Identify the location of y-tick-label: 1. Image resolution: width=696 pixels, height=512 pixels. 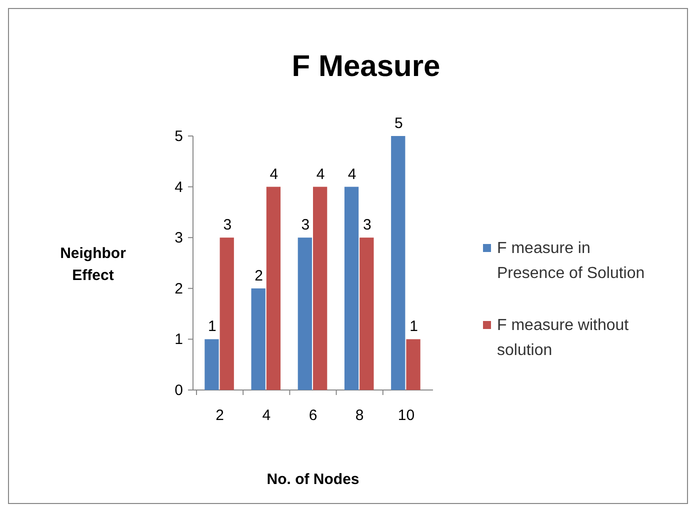
(178, 339).